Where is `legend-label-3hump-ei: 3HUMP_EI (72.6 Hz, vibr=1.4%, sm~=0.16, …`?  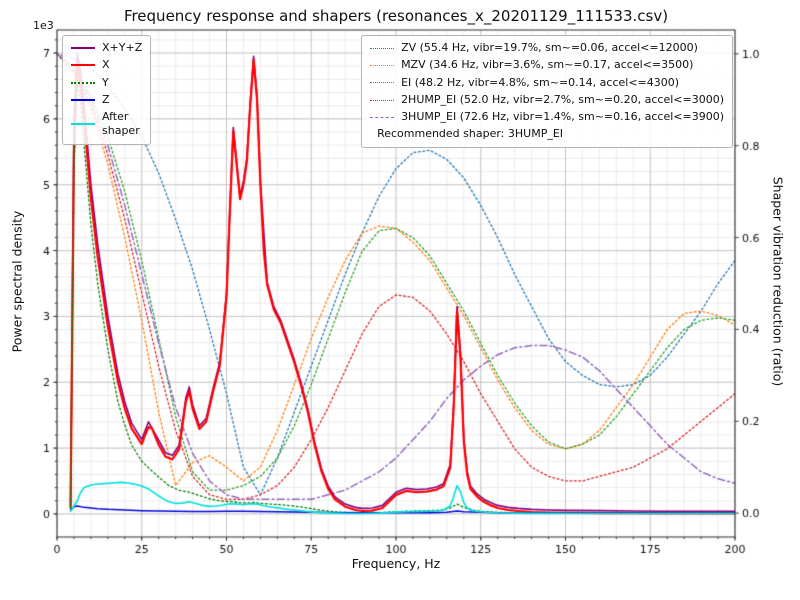
legend-label-3hump-ei: 3HUMP_EI (72.6 Hz, vibr=1.4%, sm~=0.16, … is located at coordinates (562, 117).